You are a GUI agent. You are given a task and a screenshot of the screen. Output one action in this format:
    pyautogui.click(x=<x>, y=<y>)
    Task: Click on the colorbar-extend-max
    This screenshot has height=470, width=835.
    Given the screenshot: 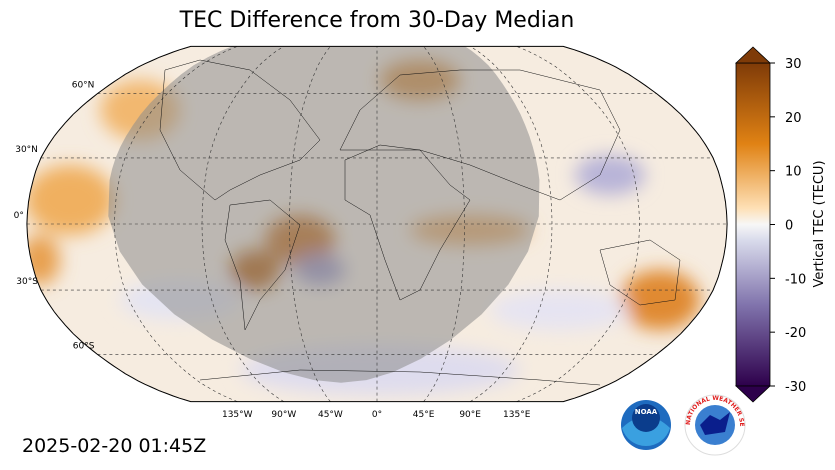 What is the action you would take?
    pyautogui.click(x=753, y=55)
    